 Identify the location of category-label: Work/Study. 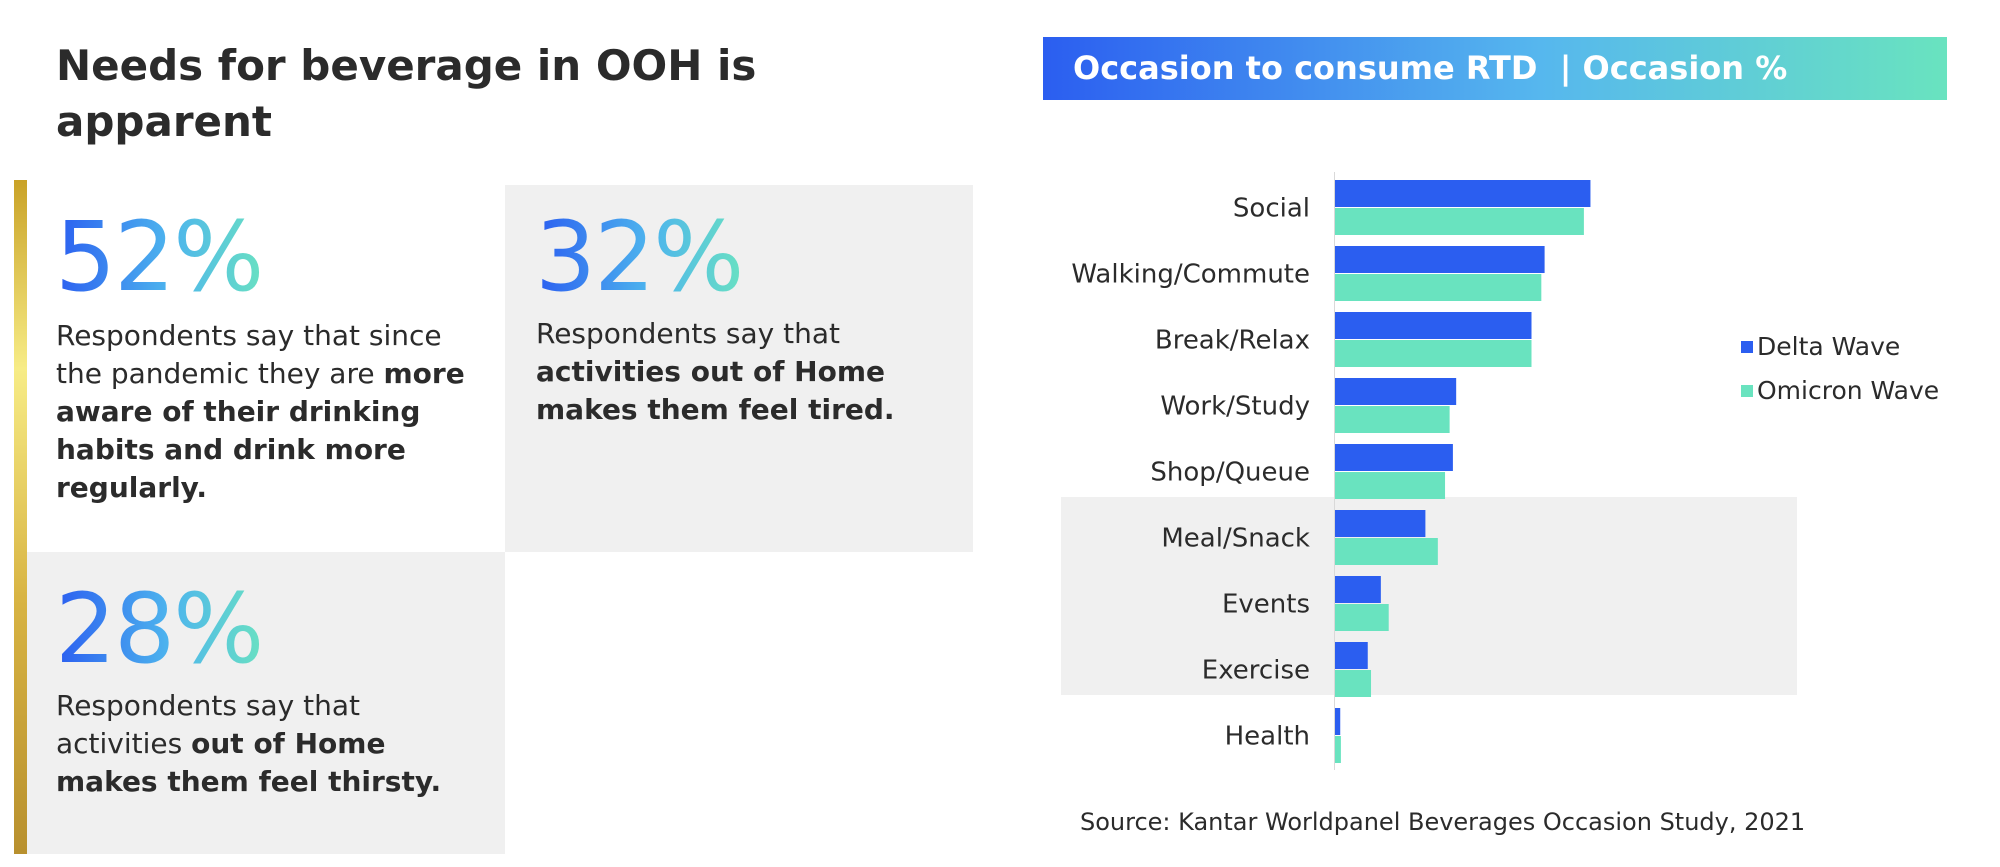
(1235, 407).